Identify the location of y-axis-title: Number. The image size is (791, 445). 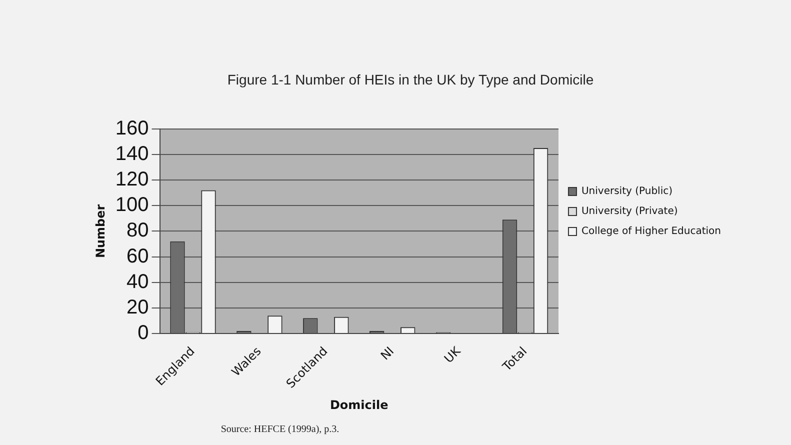
(100, 231).